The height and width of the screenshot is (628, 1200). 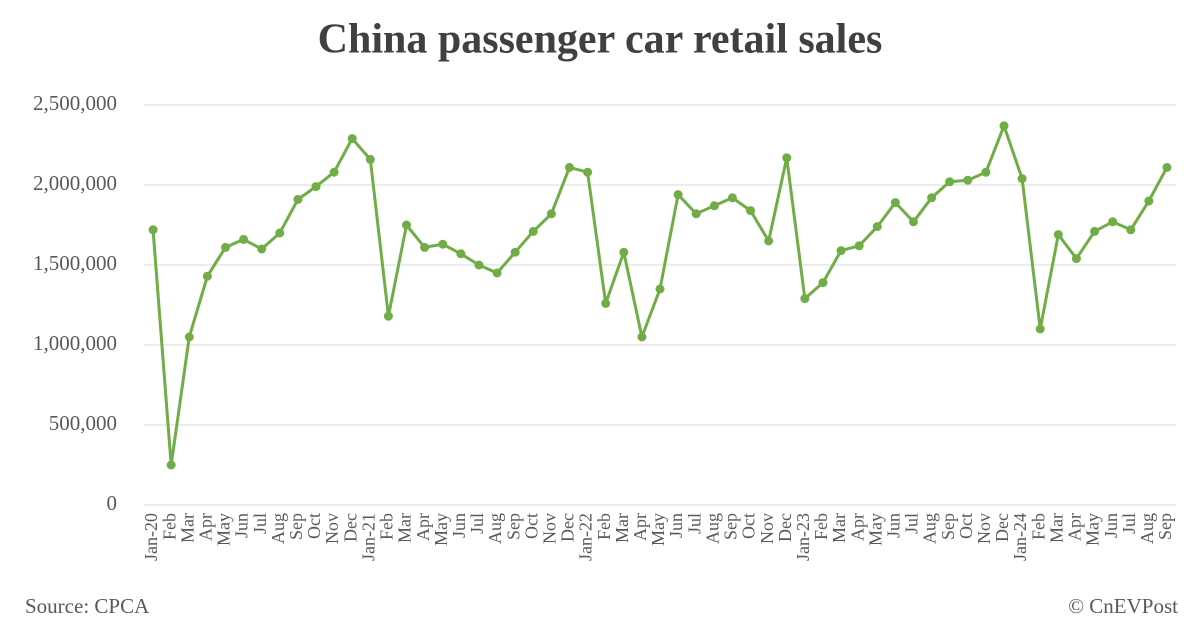 I want to click on x-tick-label: Jan-20, so click(x=151, y=537).